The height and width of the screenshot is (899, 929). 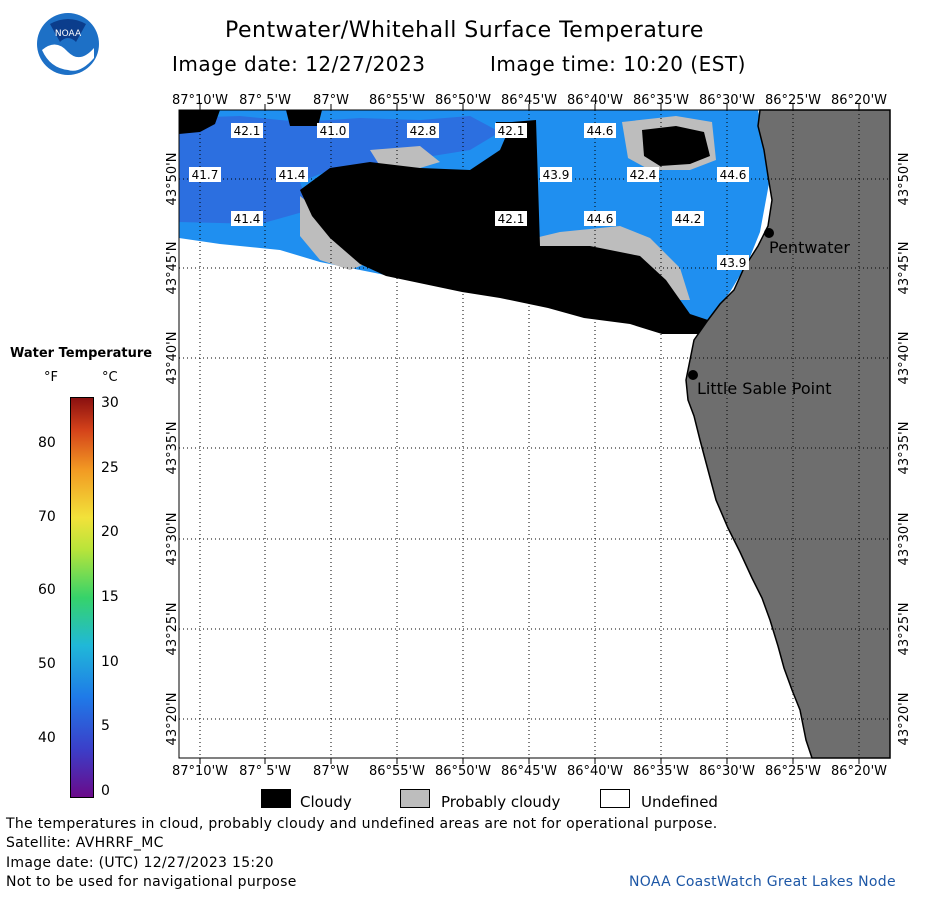 I want to click on logo-text: NOAA, so click(x=68, y=34).